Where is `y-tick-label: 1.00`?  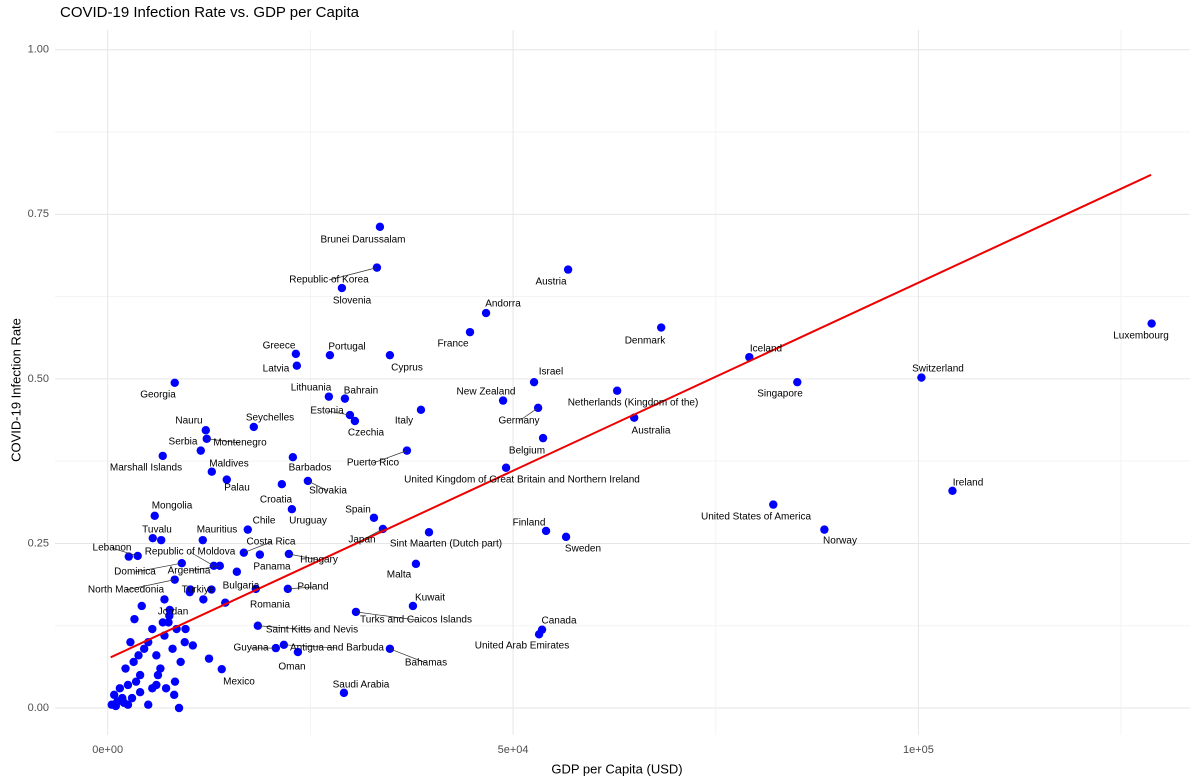
y-tick-label: 1.00 is located at coordinates (38, 50).